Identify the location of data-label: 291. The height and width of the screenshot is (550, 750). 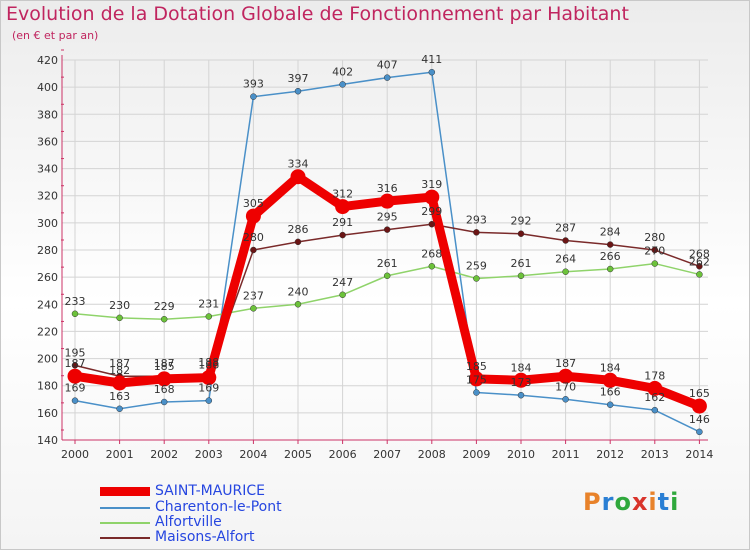
(342, 222).